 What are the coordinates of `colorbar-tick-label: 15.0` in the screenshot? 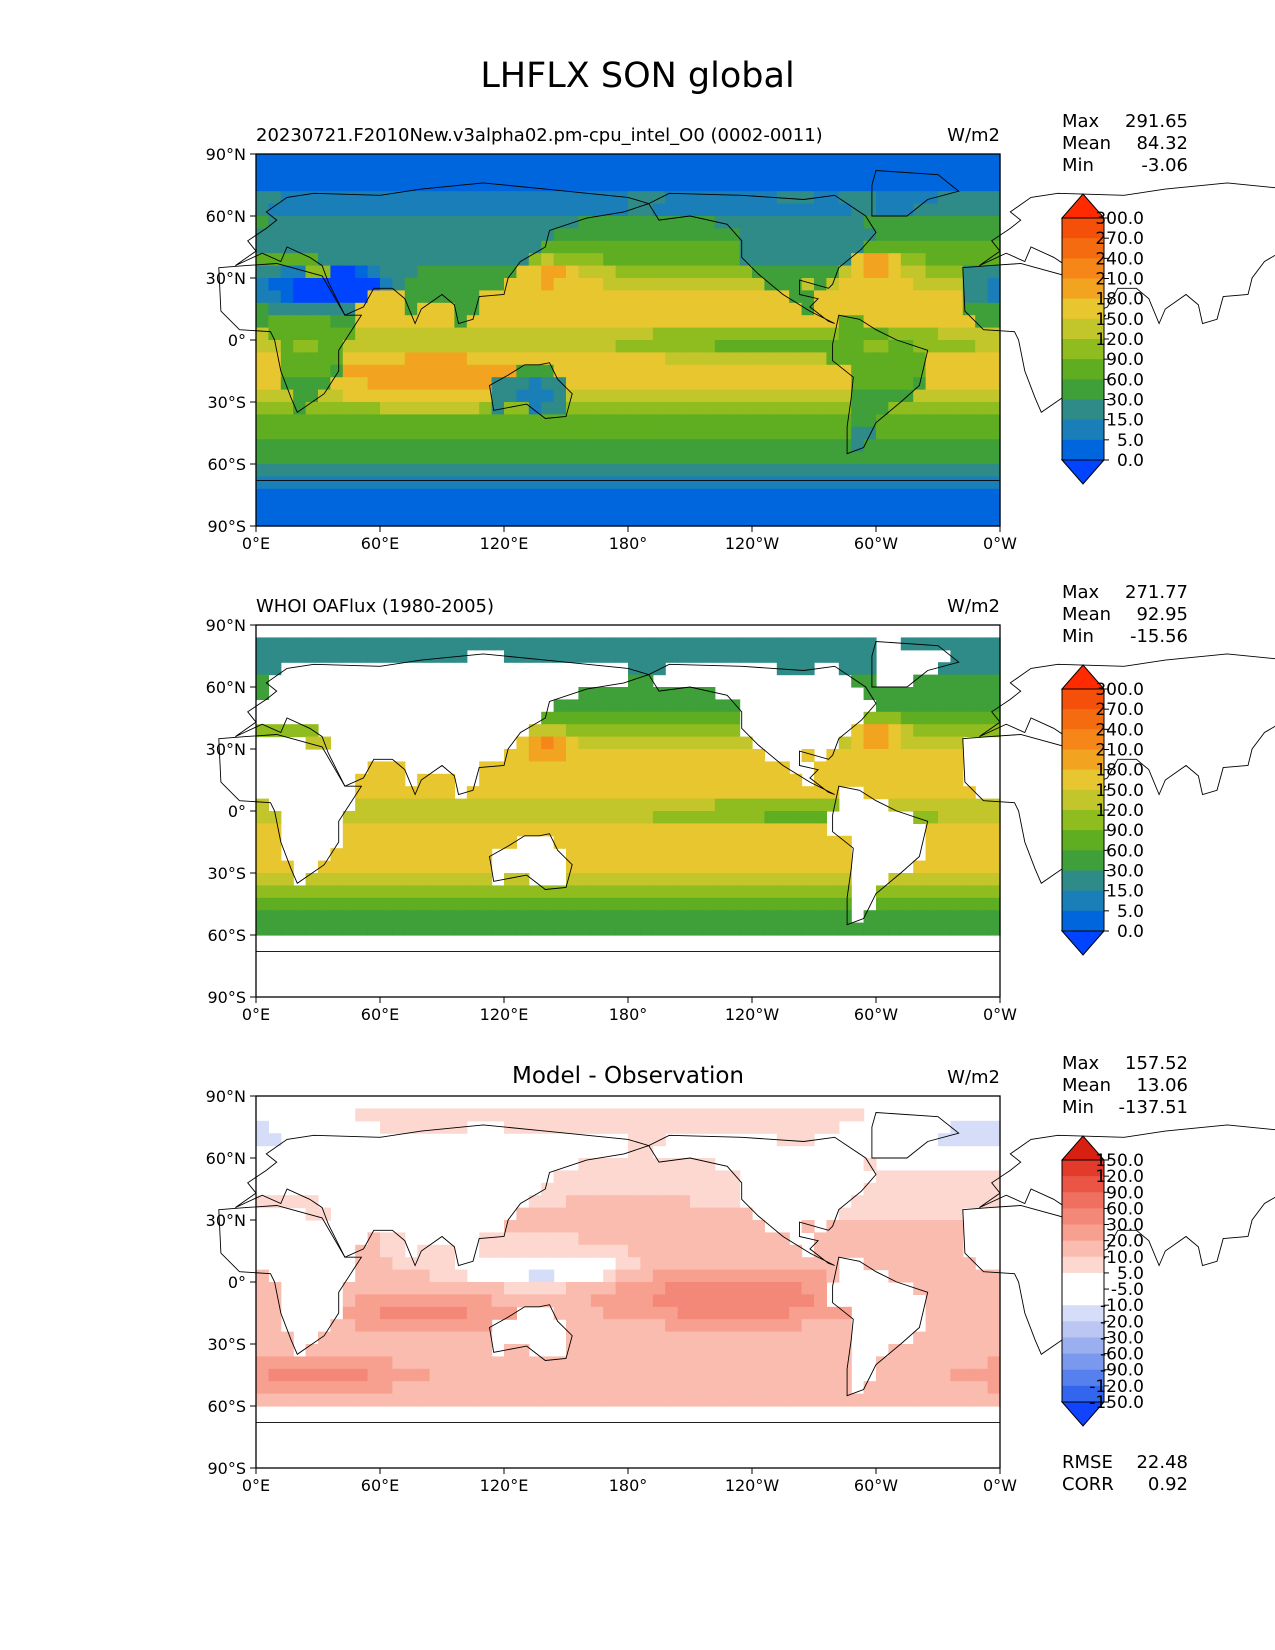 It's located at (1125, 421).